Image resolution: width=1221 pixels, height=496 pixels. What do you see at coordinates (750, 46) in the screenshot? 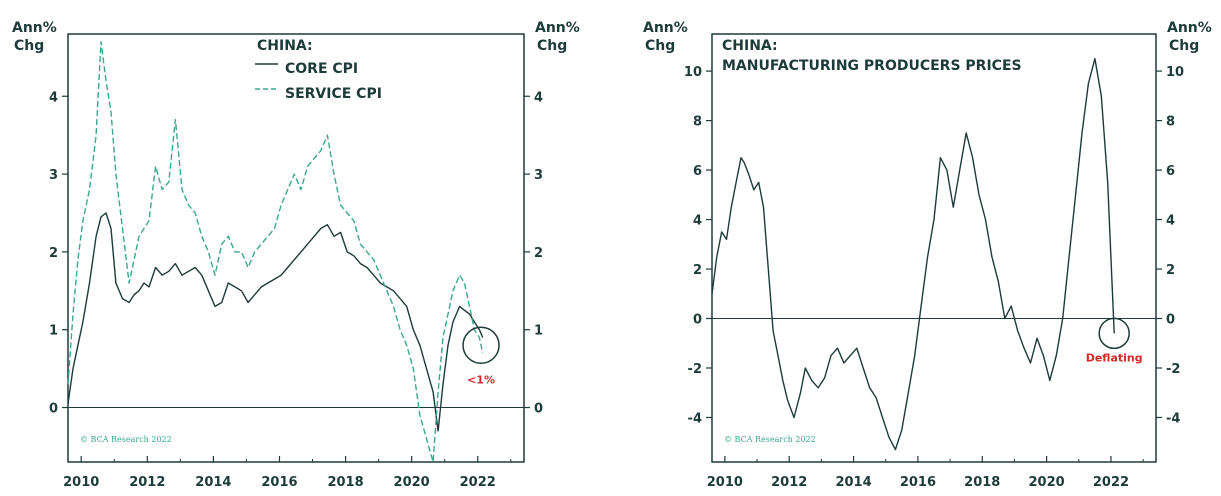
I see `right-chart-title: CHINA:` at bounding box center [750, 46].